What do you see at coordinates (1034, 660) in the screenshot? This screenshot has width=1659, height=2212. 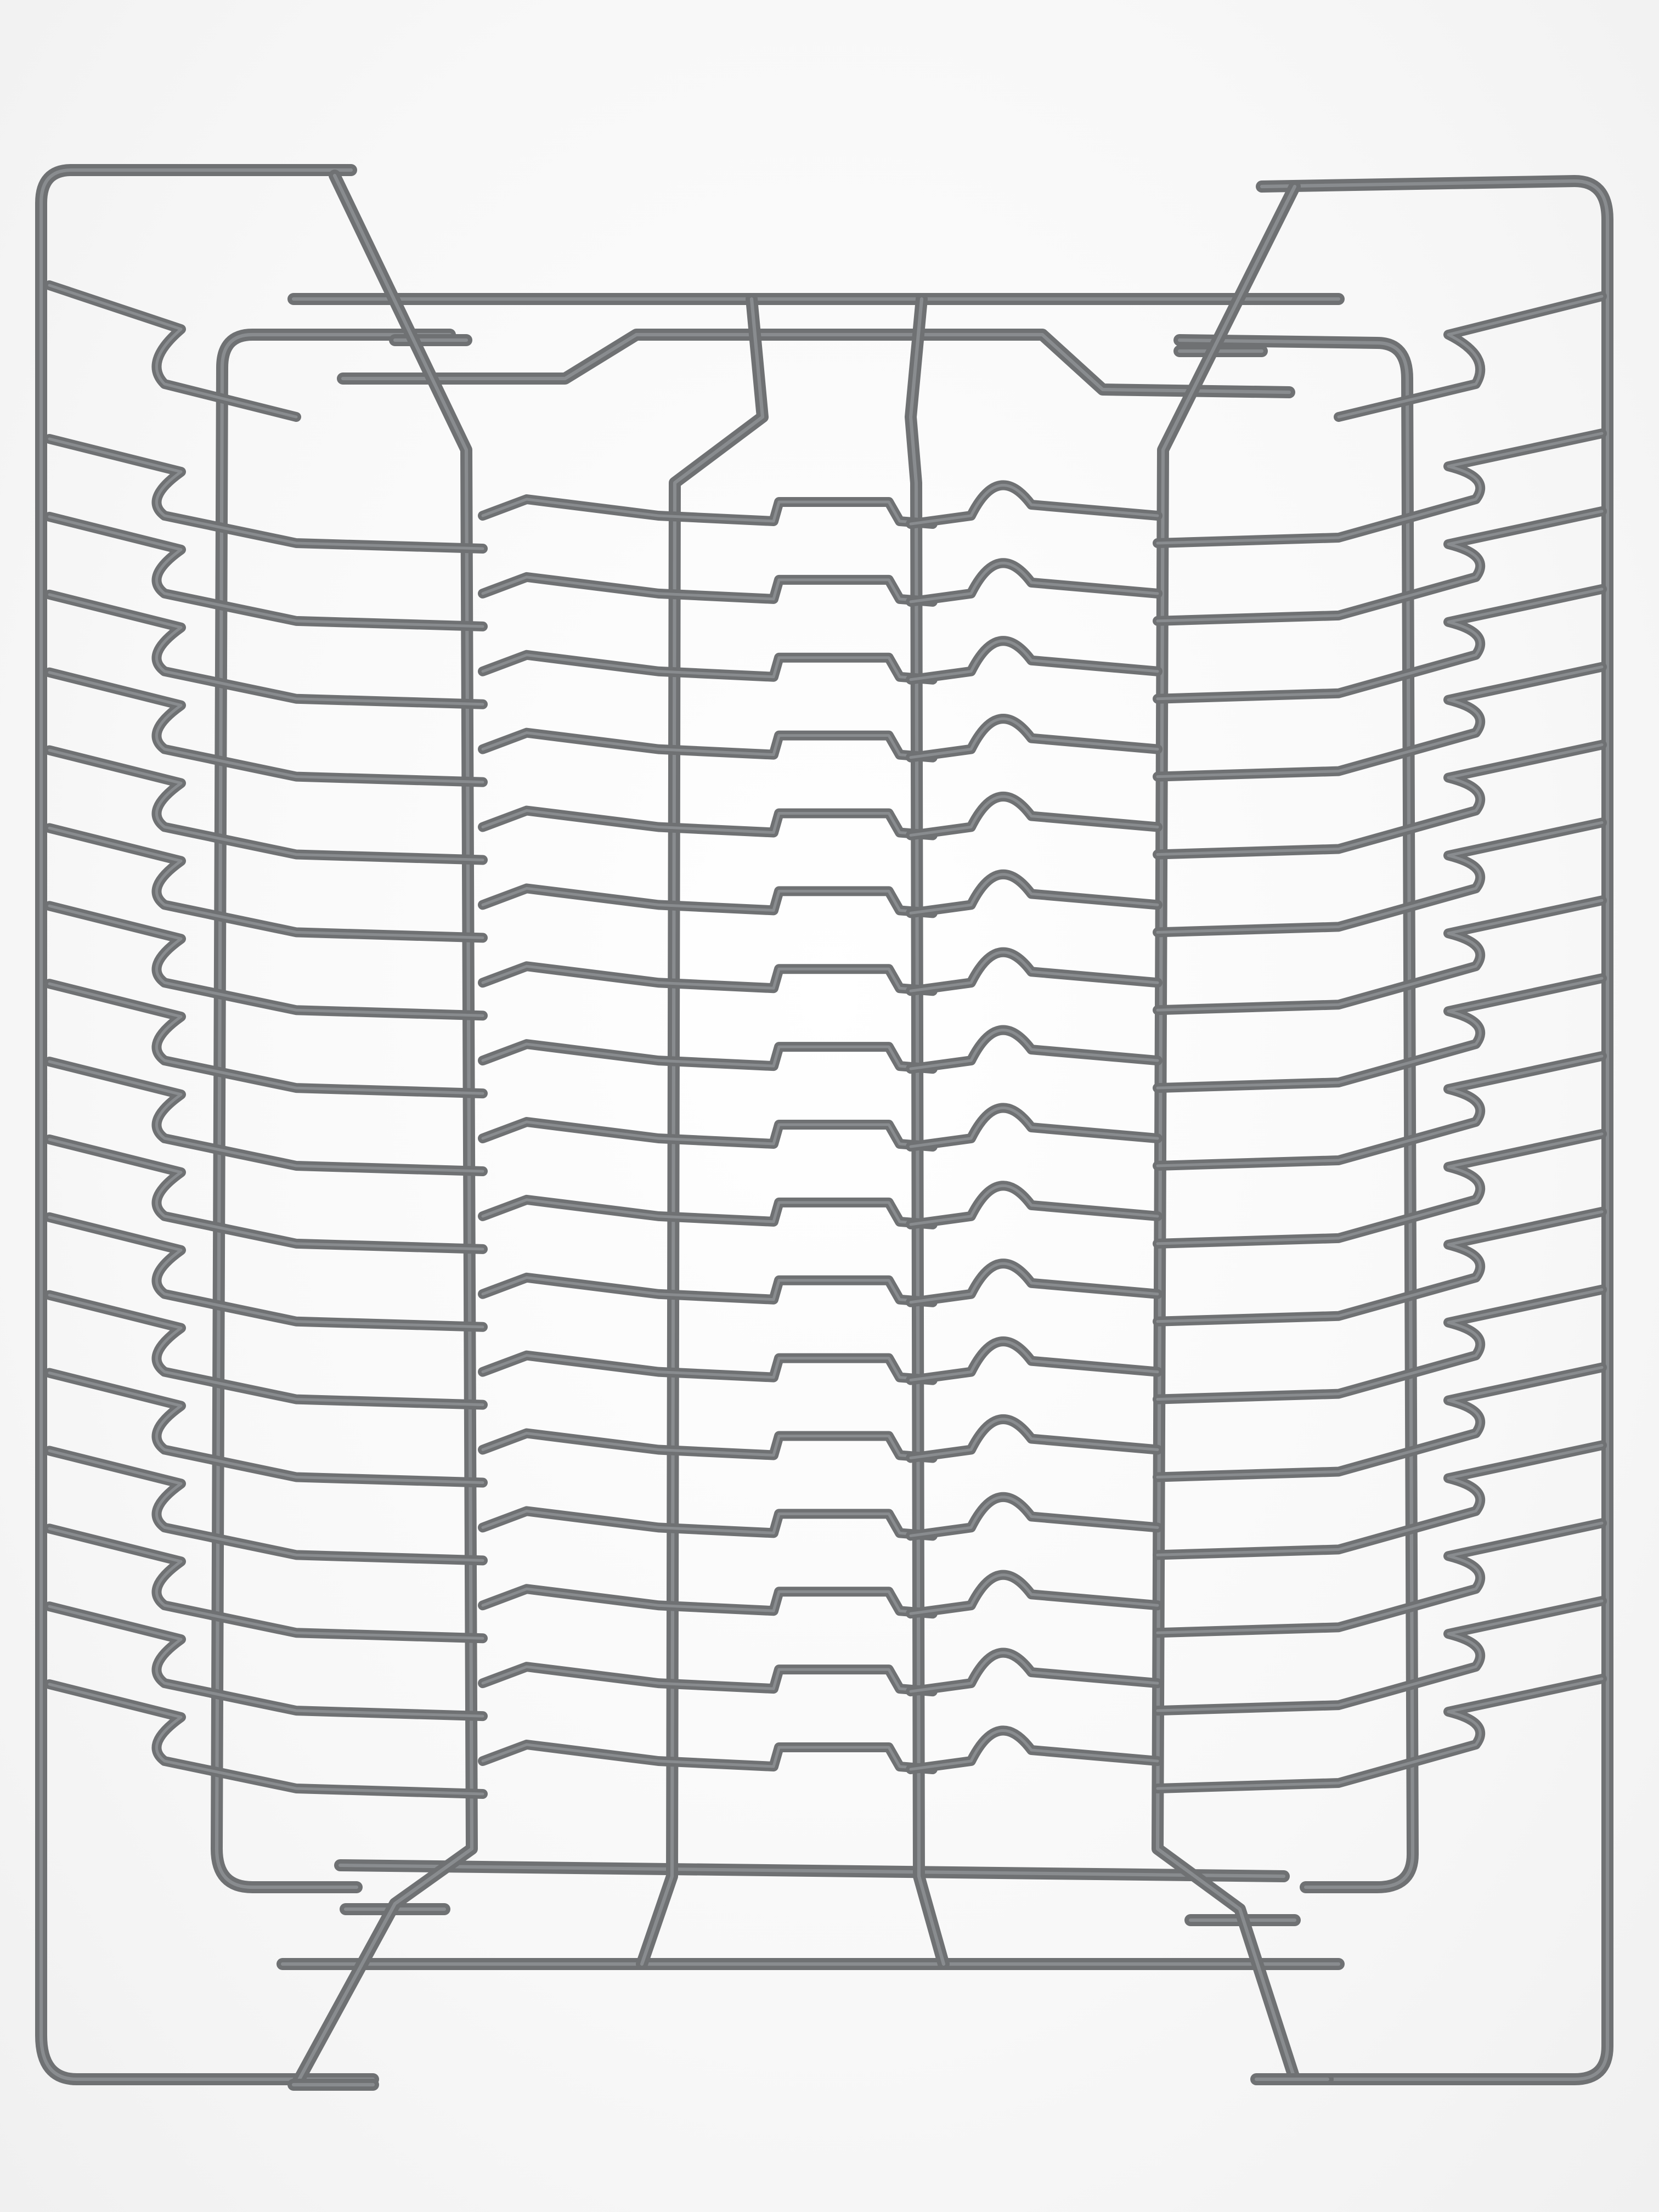 I see `tine-bump-3-highlight` at bounding box center [1034, 660].